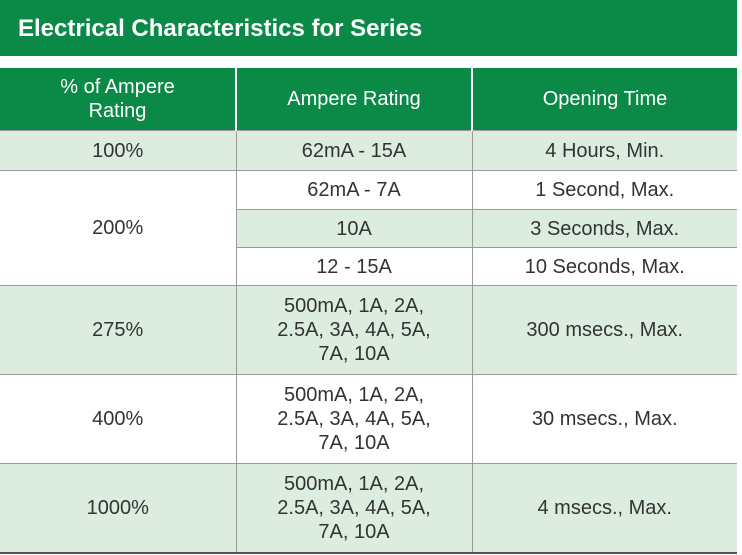 Image resolution: width=742 pixels, height=555 pixels. I want to click on table-row: 100% 62mA - 15A 4 Hours, Min., so click(368, 150).